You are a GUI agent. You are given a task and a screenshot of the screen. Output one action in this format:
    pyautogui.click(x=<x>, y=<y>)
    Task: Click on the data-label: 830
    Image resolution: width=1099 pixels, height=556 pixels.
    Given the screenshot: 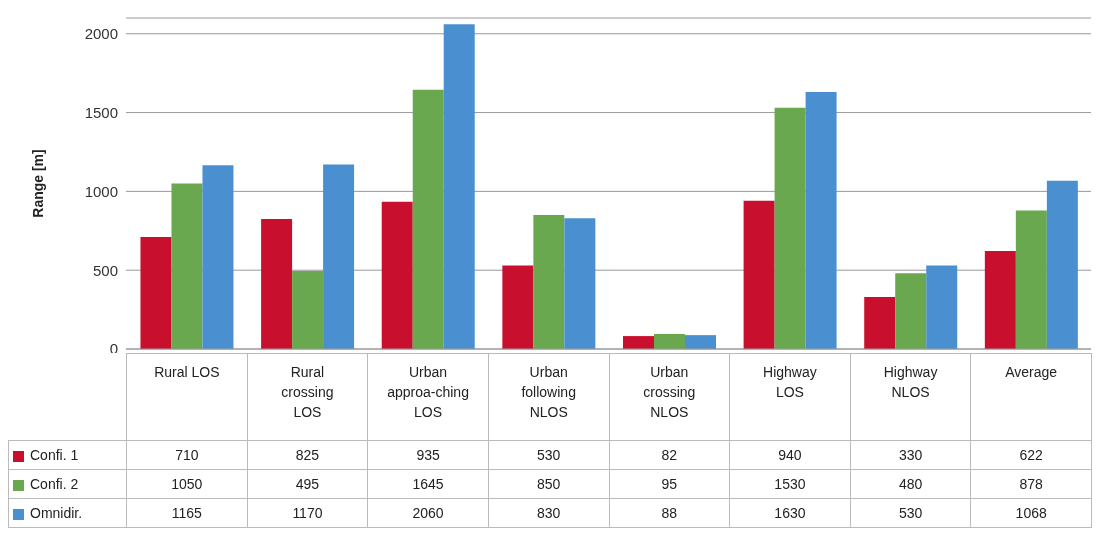 What is the action you would take?
    pyautogui.click(x=548, y=513)
    